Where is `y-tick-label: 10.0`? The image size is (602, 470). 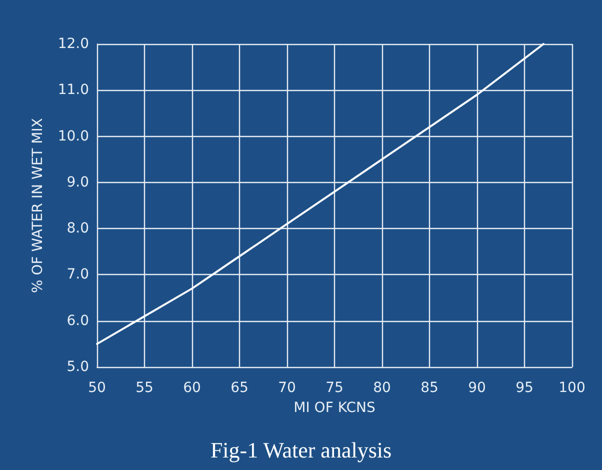 y-tick-label: 10.0 is located at coordinates (73, 136).